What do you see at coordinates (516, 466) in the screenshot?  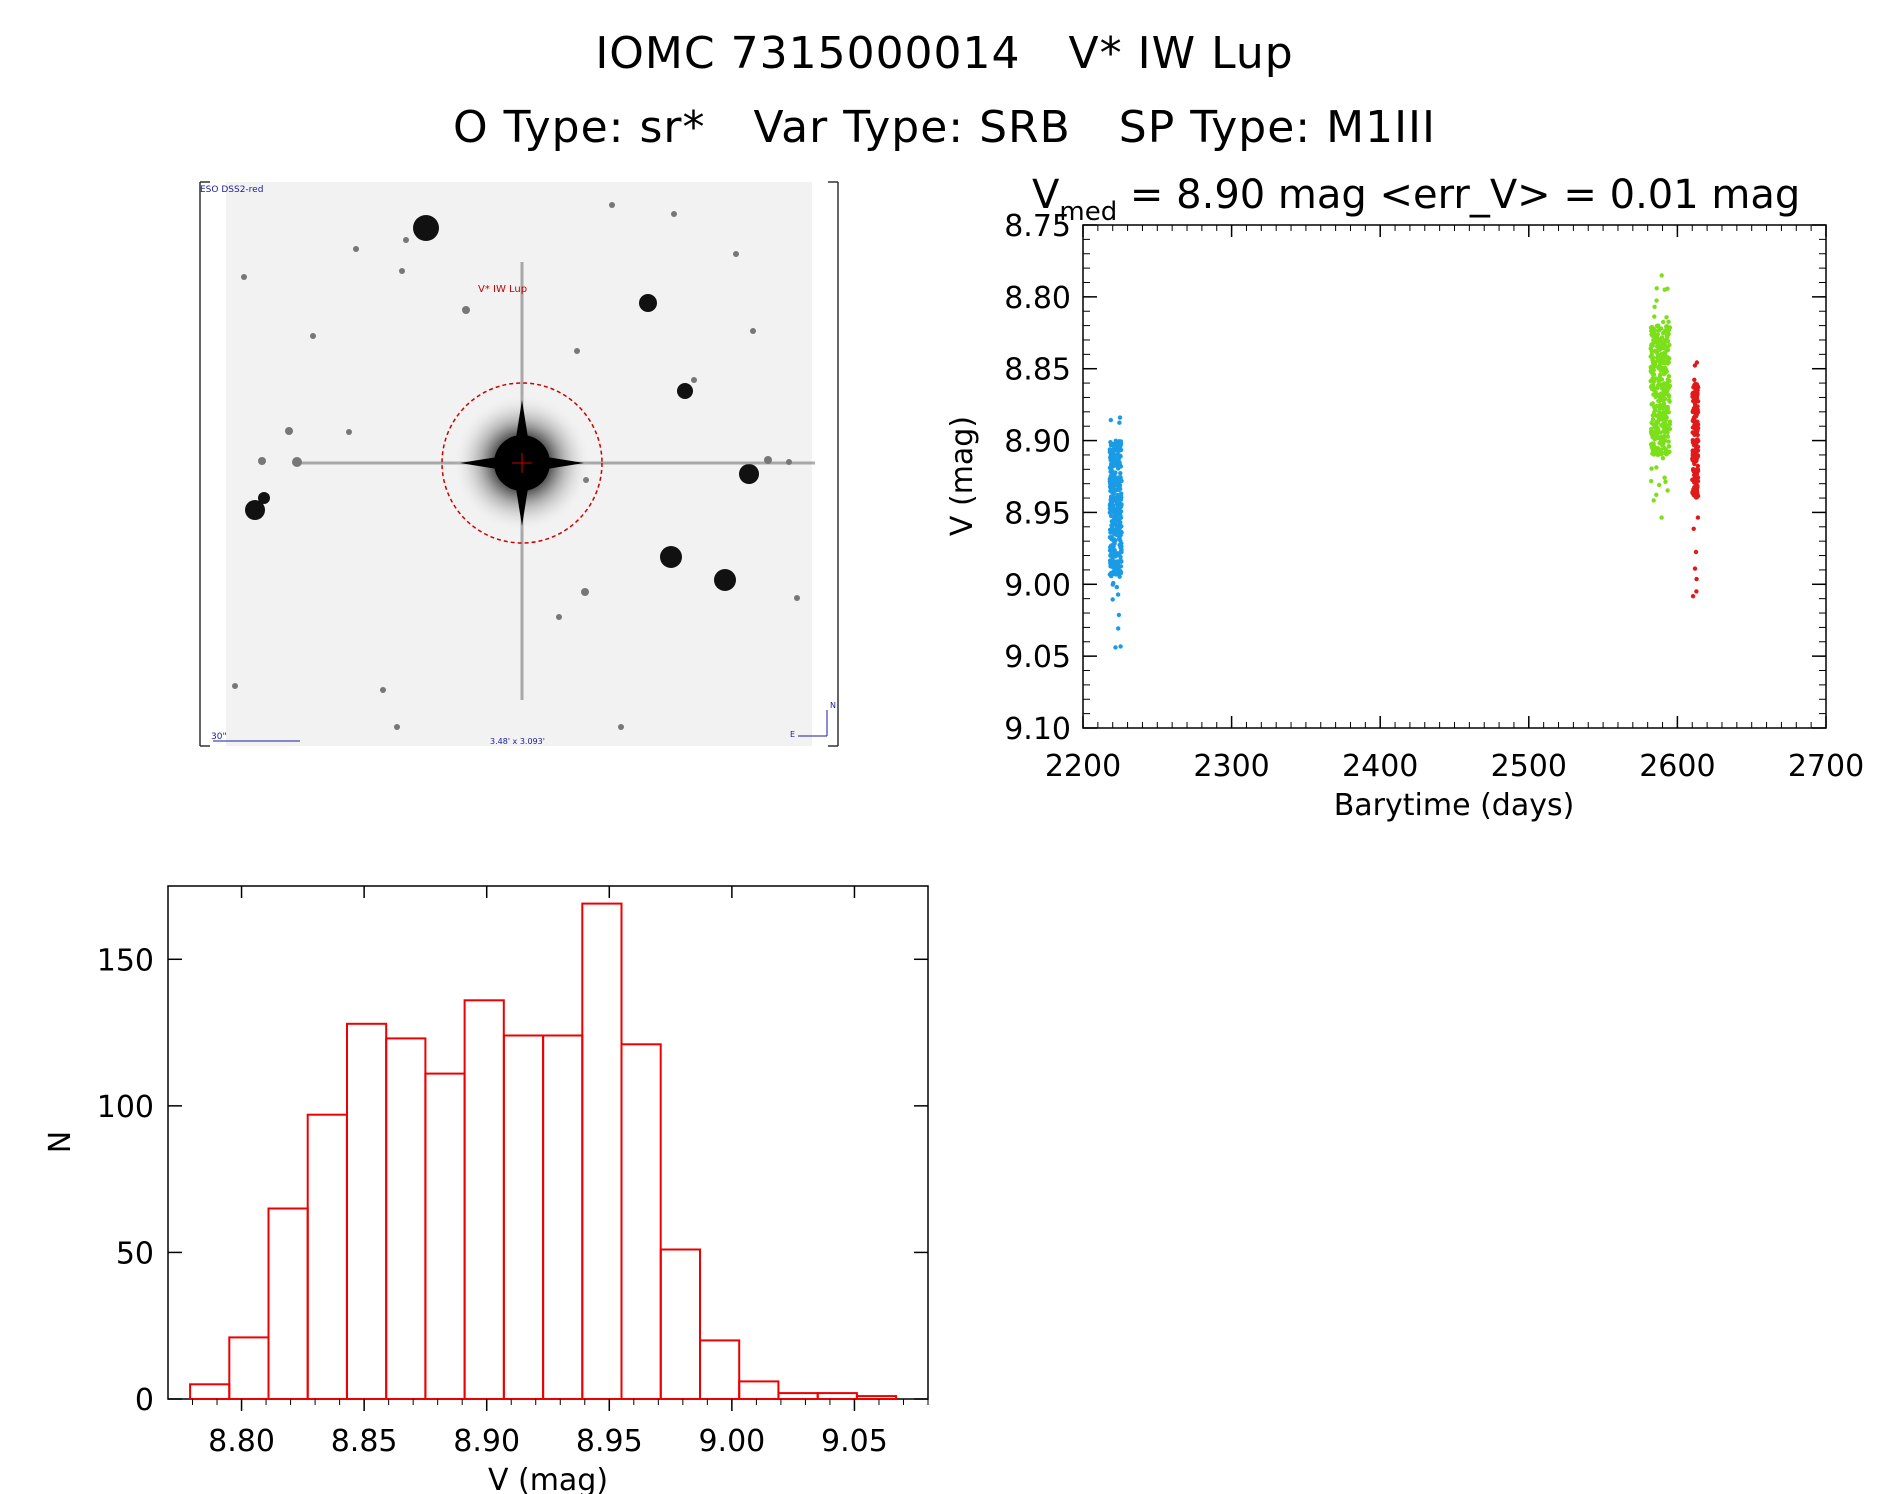 I see `star-field` at bounding box center [516, 466].